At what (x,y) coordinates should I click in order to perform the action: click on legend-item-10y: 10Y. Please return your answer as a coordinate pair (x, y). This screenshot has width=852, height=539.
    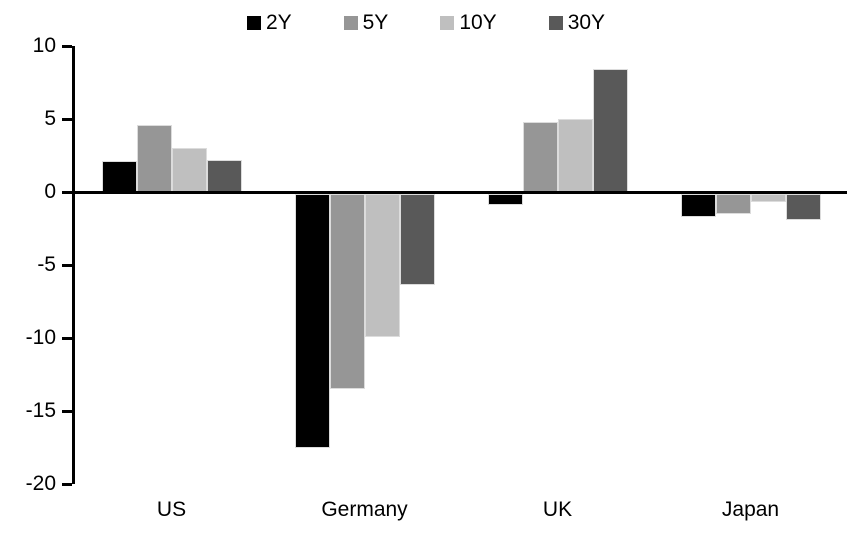
    Looking at the image, I should click on (468, 22).